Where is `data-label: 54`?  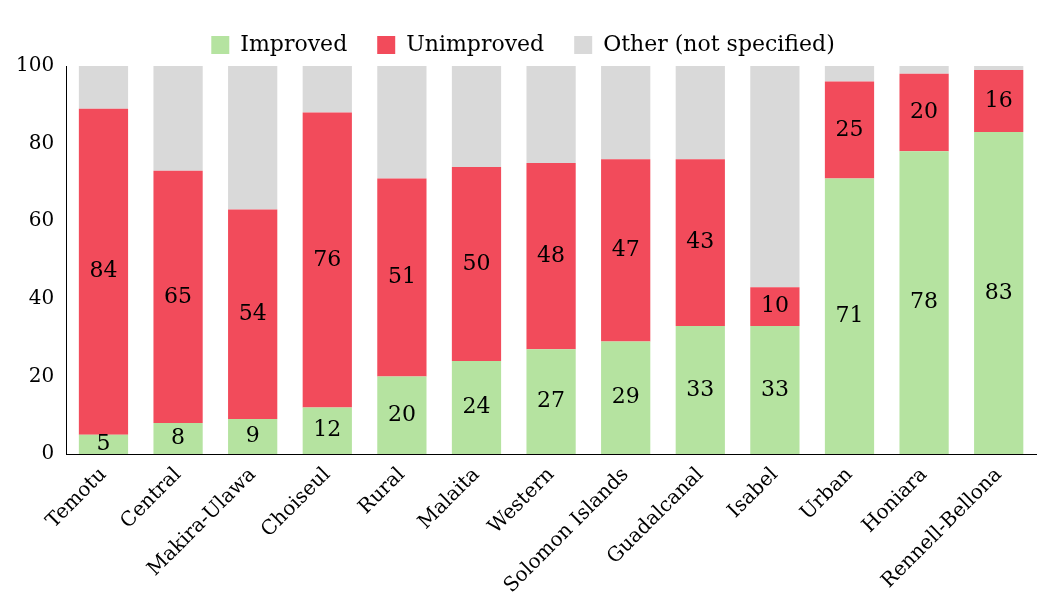
data-label: 54 is located at coordinates (252, 313).